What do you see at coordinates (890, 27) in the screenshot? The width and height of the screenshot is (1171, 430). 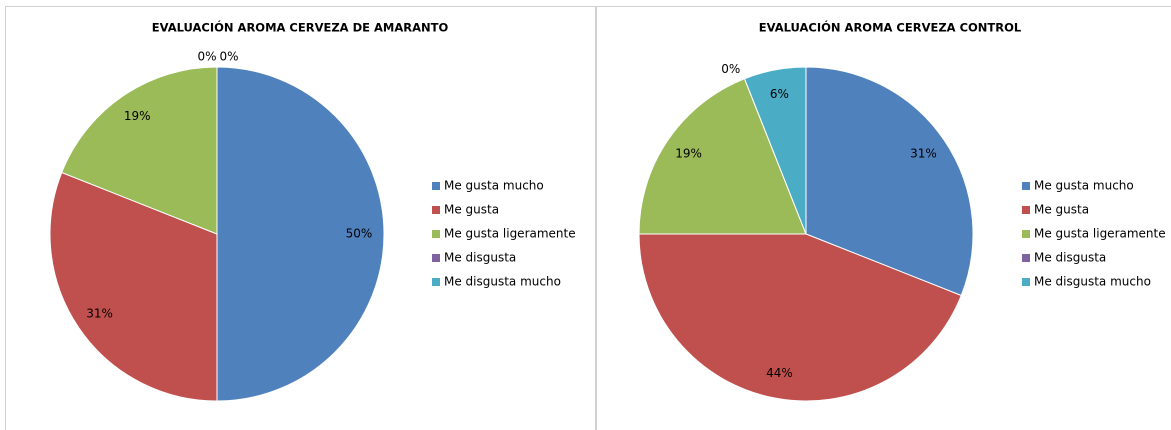 I see `chart-title: EVALUACIÓN AROMA CERVEZA CONTROL` at bounding box center [890, 27].